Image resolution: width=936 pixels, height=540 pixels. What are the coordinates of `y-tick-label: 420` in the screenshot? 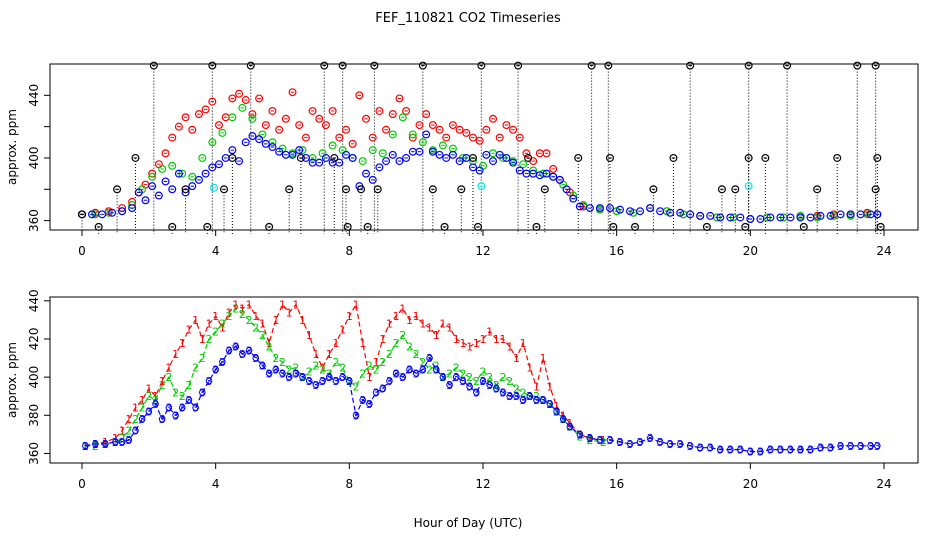 It's located at (34, 339).